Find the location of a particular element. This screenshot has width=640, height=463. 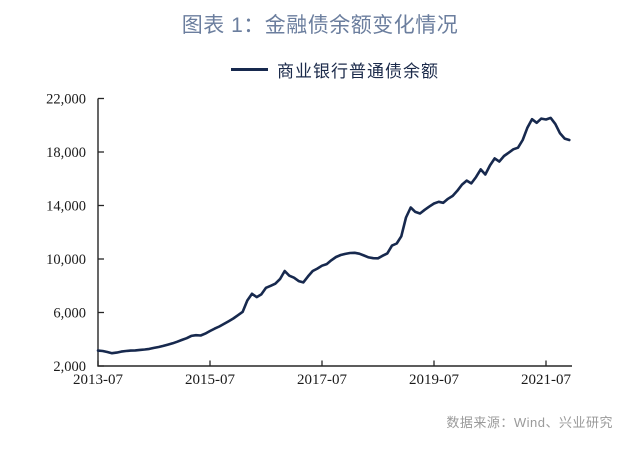

legend: 商业银行普通债余额 is located at coordinates (335, 69).